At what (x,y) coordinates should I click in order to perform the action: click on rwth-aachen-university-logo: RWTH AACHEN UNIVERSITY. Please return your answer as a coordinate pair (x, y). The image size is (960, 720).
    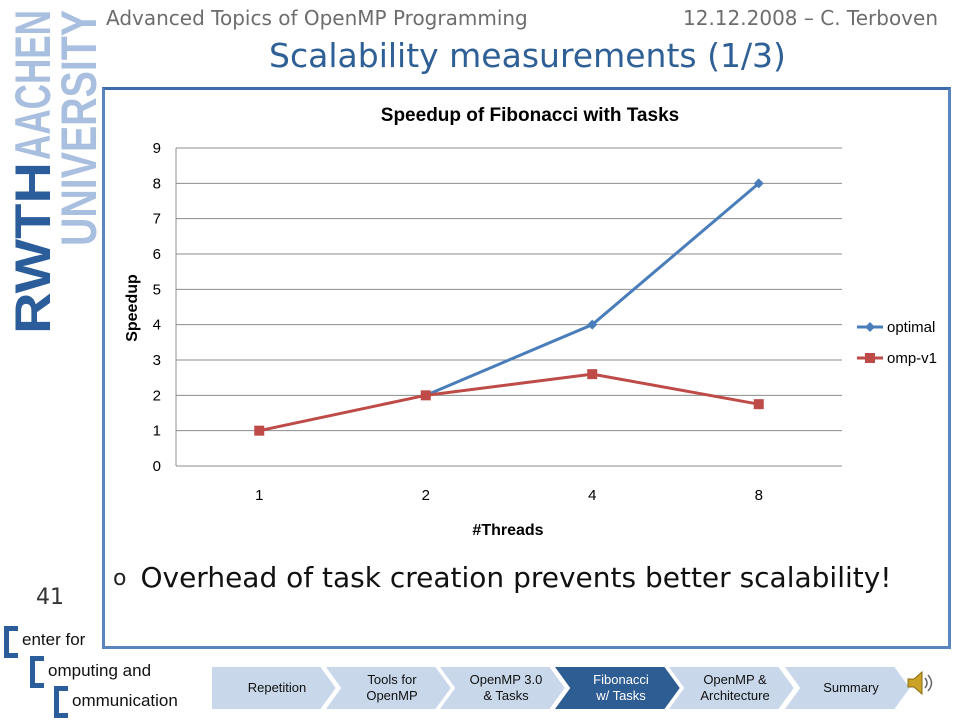
    Looking at the image, I should click on (52, 172).